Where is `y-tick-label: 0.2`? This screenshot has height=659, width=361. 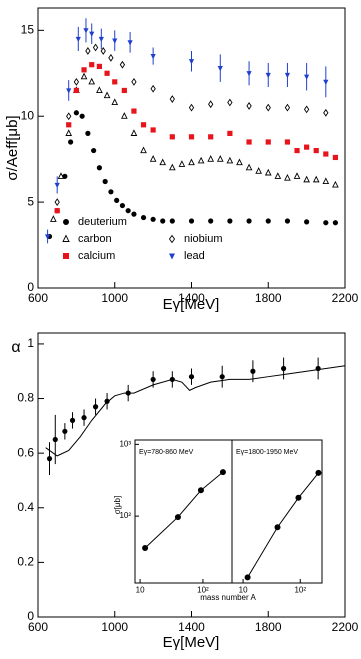
y-tick-label: 0.2 is located at coordinates (25, 562).